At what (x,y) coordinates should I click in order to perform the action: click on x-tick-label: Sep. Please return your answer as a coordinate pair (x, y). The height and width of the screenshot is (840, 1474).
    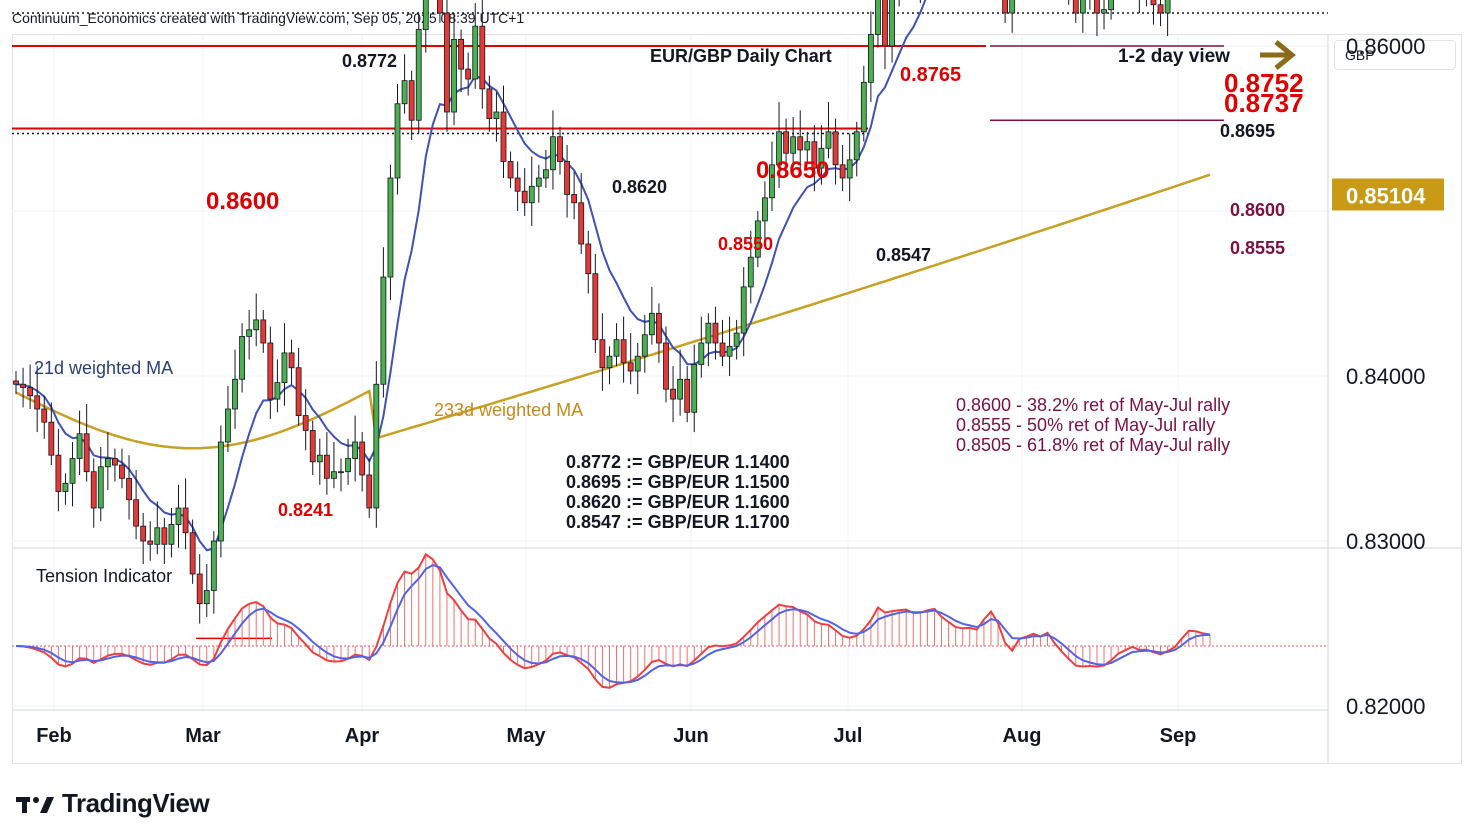
    Looking at the image, I should click on (1178, 736).